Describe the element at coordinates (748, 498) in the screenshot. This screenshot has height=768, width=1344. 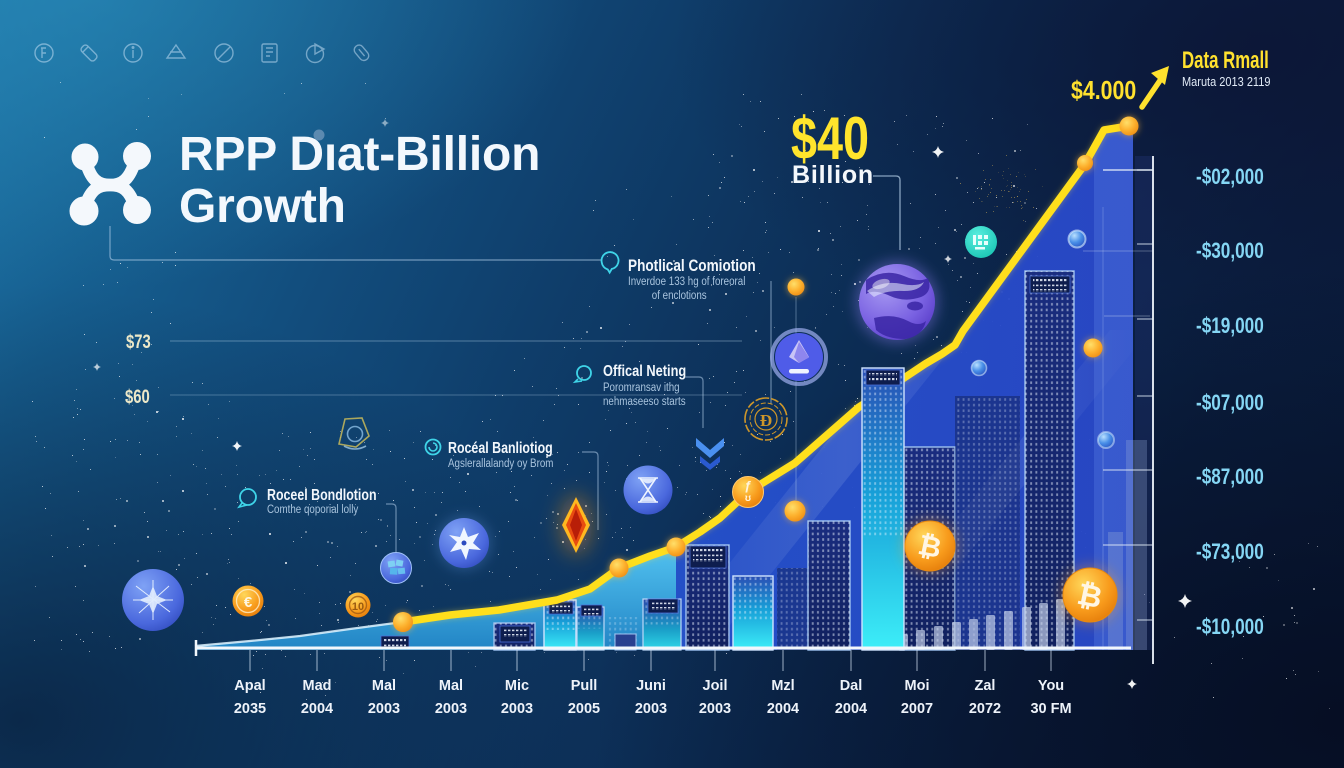
I see `svg-text: ʊ` at that location.